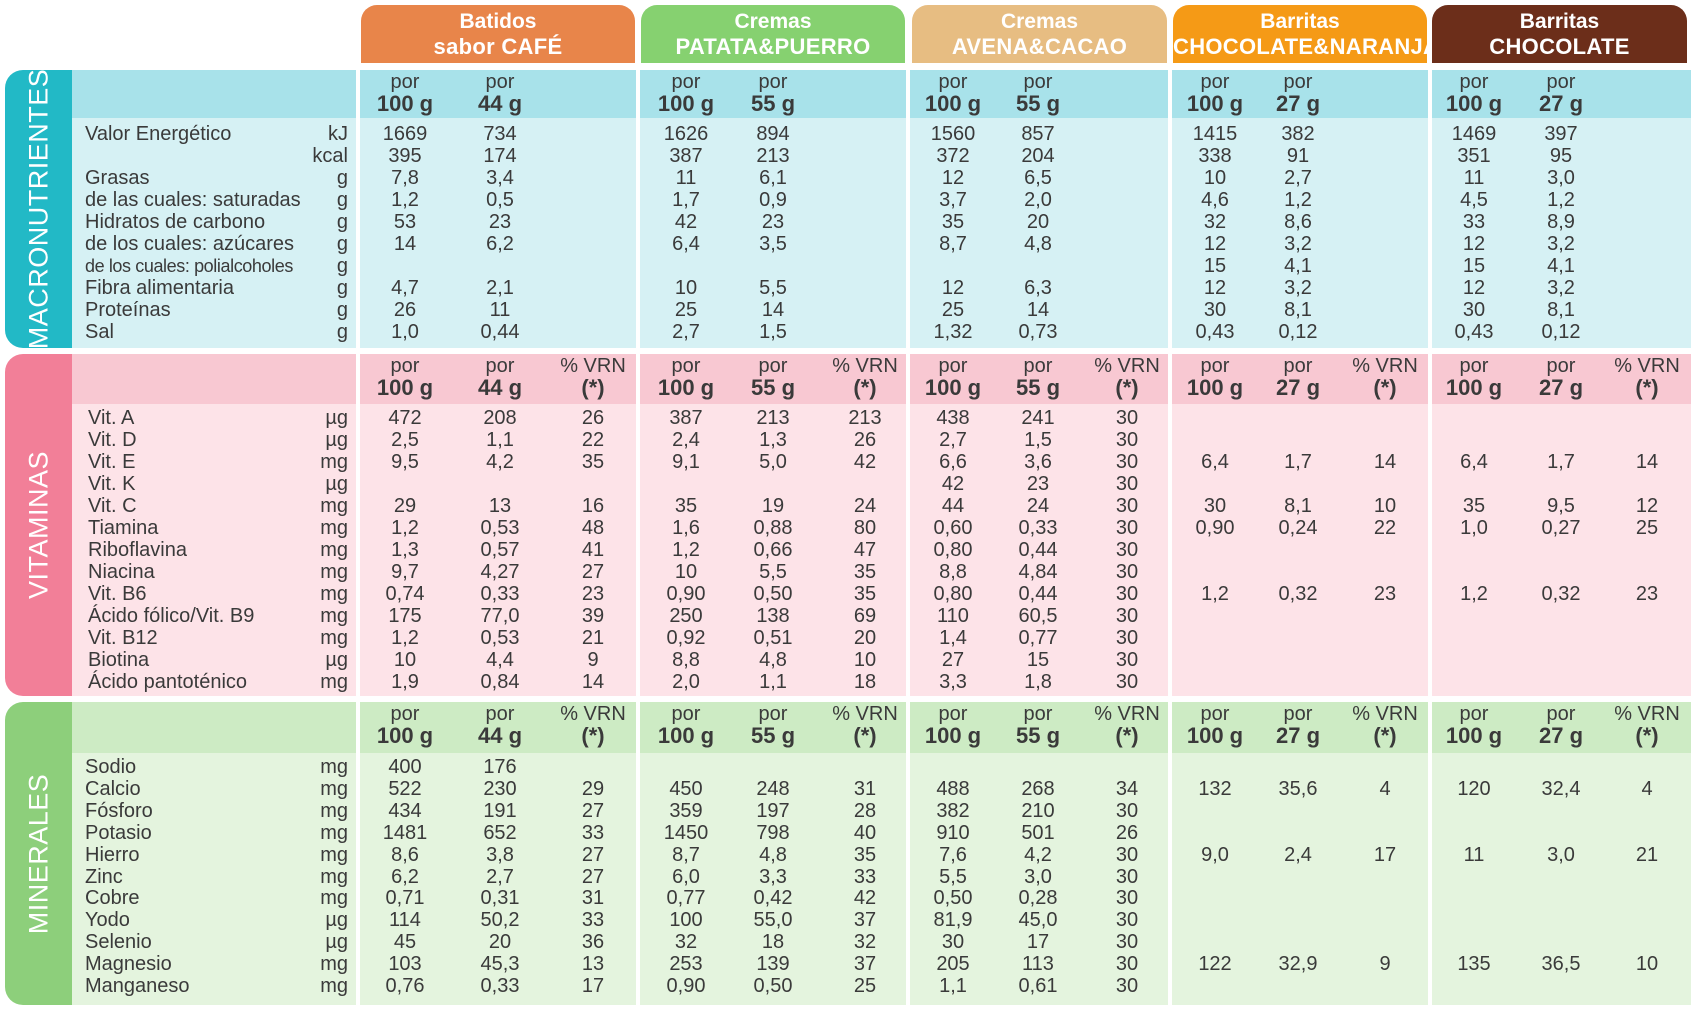 This screenshot has height=1012, width=1691. Describe the element at coordinates (1038, 418) in the screenshot. I see `nutrient-value: 241` at that location.